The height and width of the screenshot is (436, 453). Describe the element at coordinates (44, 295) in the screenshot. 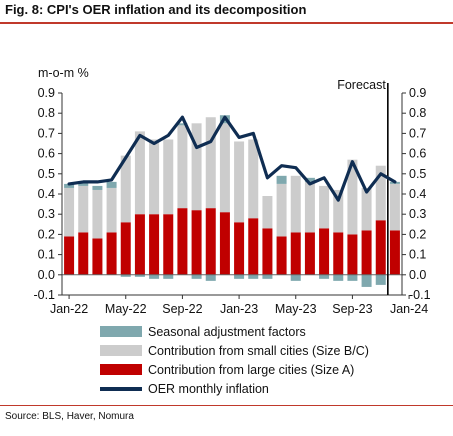

I see `y-tick-label-left: -0.1` at that location.